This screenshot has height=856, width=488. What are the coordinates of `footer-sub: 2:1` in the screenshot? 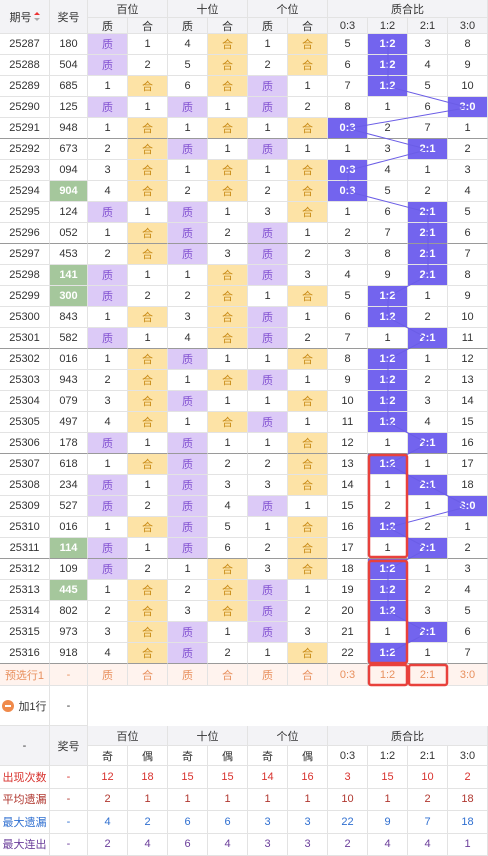 It's located at (428, 756).